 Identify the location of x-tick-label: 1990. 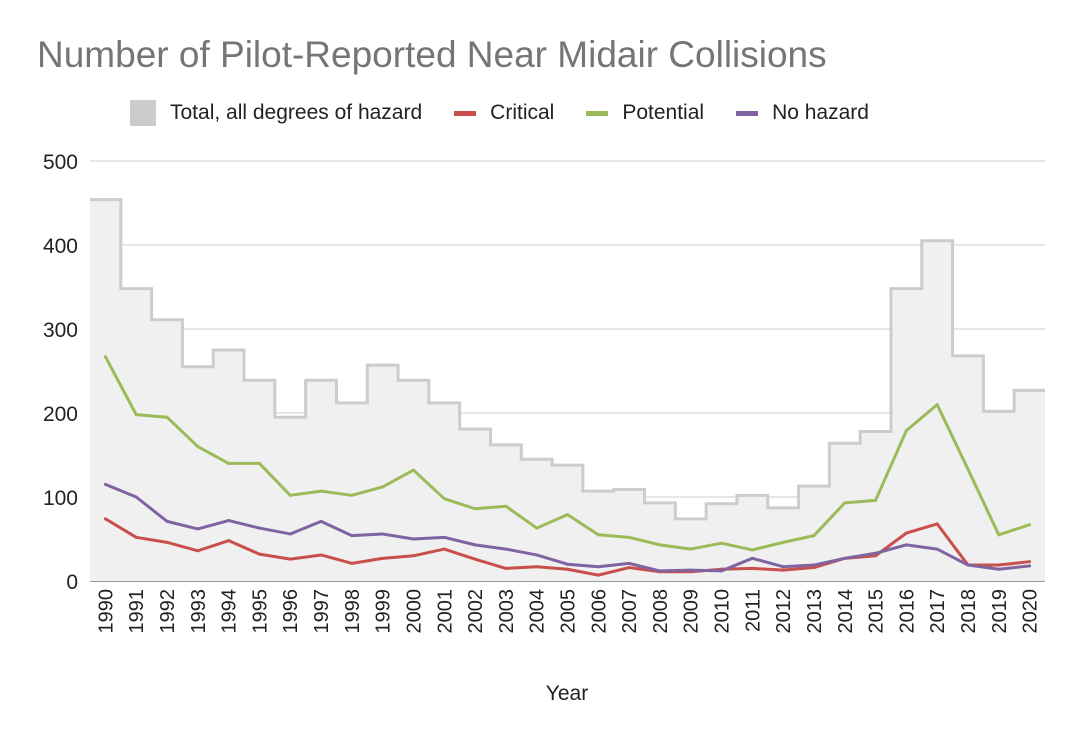
(106, 611).